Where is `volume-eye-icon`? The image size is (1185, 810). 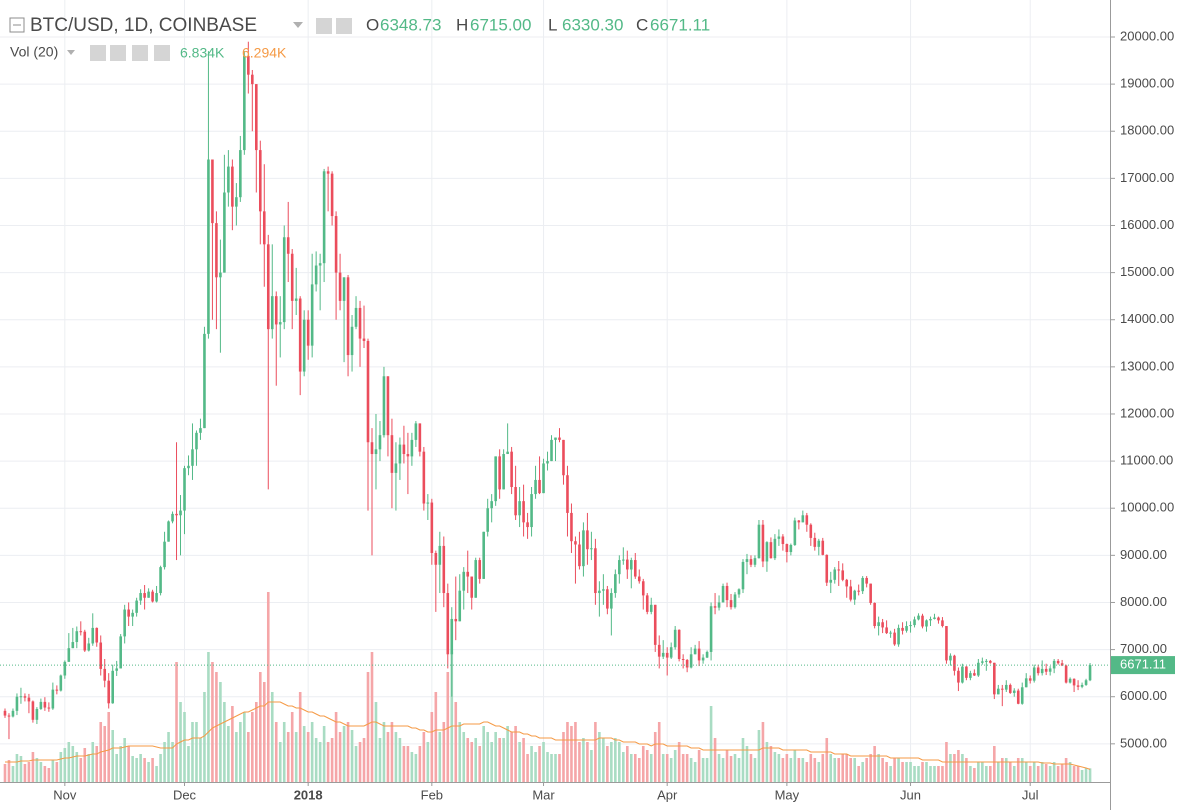 volume-eye-icon is located at coordinates (98, 53).